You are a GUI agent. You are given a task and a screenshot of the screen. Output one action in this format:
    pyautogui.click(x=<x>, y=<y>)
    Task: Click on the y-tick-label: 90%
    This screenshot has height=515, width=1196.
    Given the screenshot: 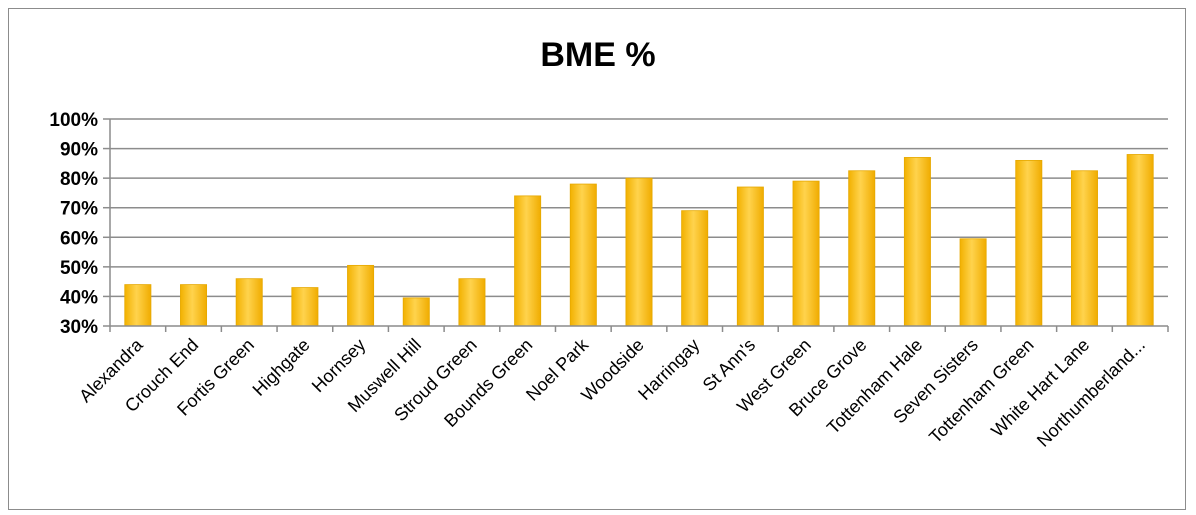 What is the action you would take?
    pyautogui.click(x=79, y=150)
    